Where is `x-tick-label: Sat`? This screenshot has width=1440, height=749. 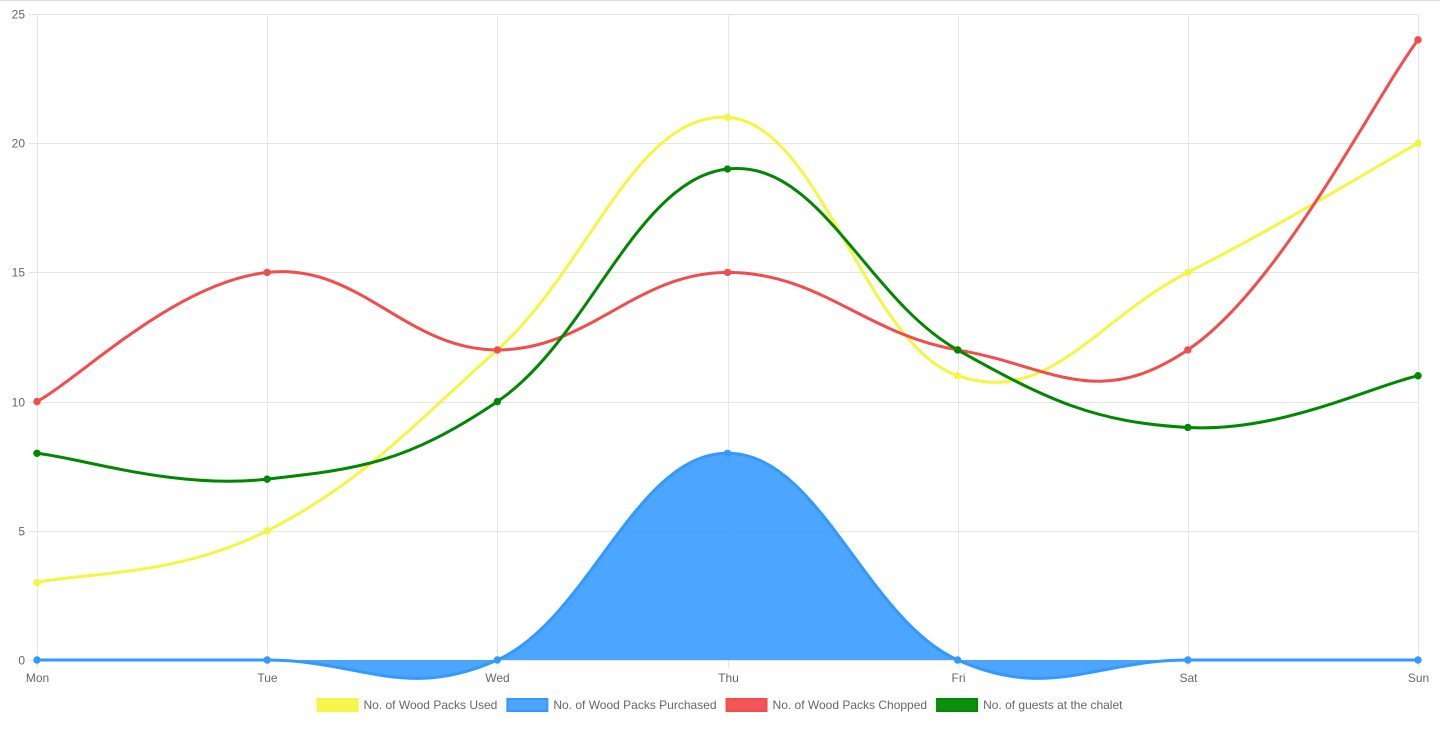 x-tick-label: Sat is located at coordinates (1188, 678).